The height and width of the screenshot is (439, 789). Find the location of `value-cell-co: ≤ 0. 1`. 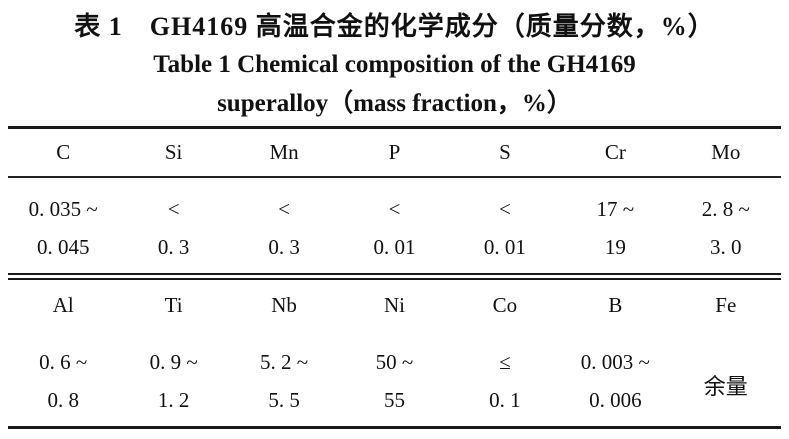

value-cell-co: ≤ 0. 1 is located at coordinates (505, 384).